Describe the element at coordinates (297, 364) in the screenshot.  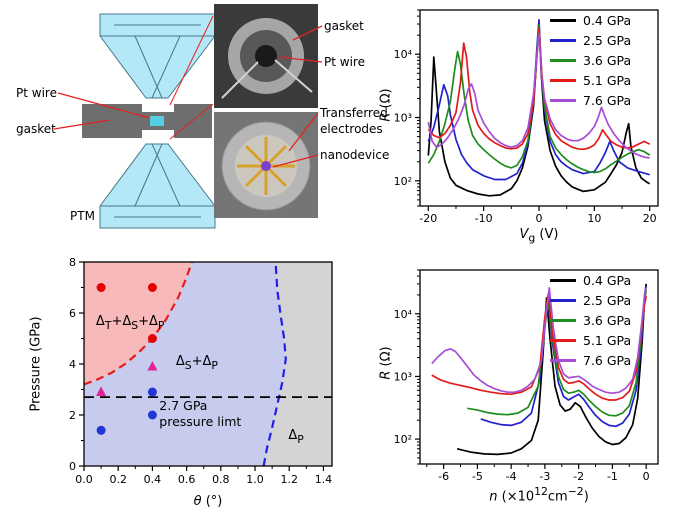
I see `region-delta-P` at that location.